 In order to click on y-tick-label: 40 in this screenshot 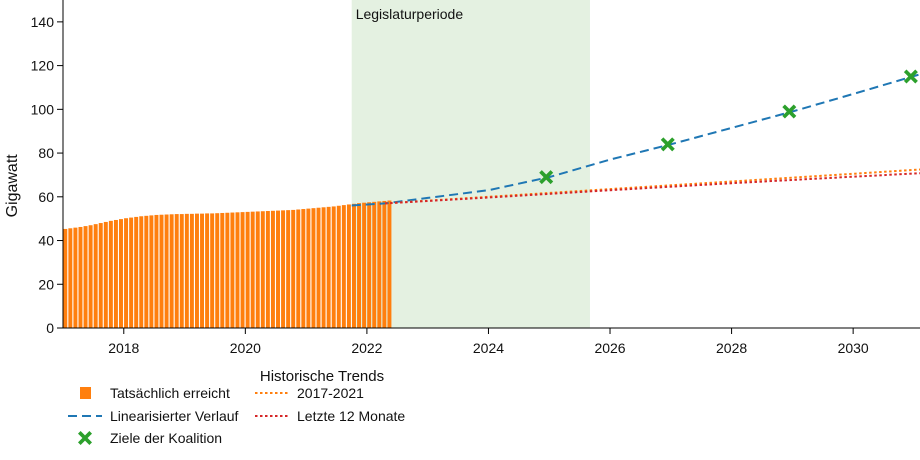, I will do `click(46, 241)`.